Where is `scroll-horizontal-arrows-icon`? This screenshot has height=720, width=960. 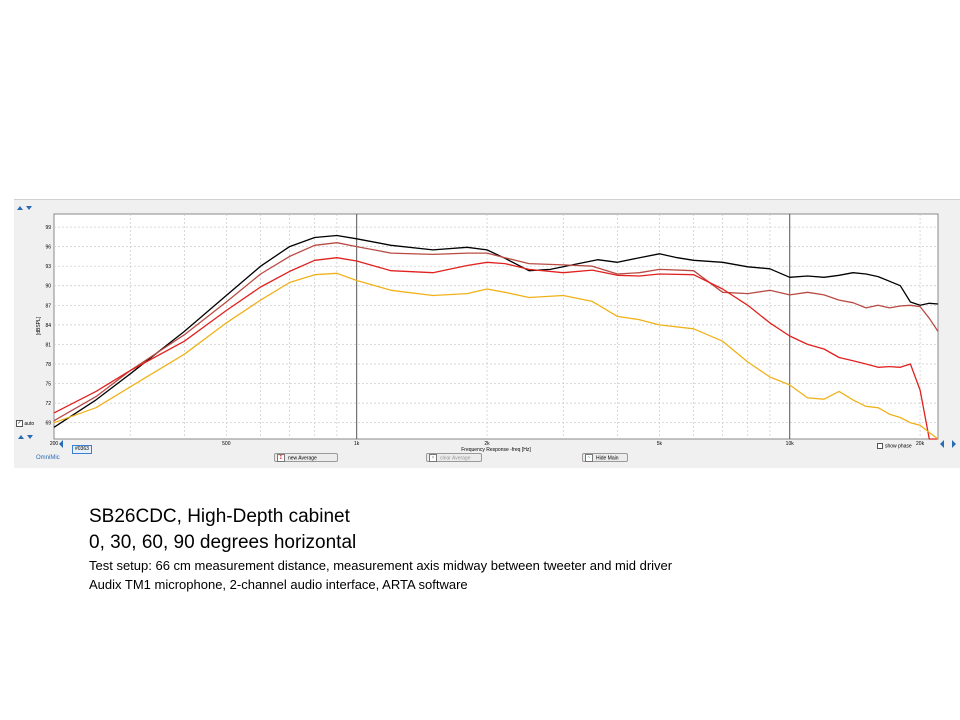 scroll-horizontal-arrows-icon is located at coordinates (61, 444).